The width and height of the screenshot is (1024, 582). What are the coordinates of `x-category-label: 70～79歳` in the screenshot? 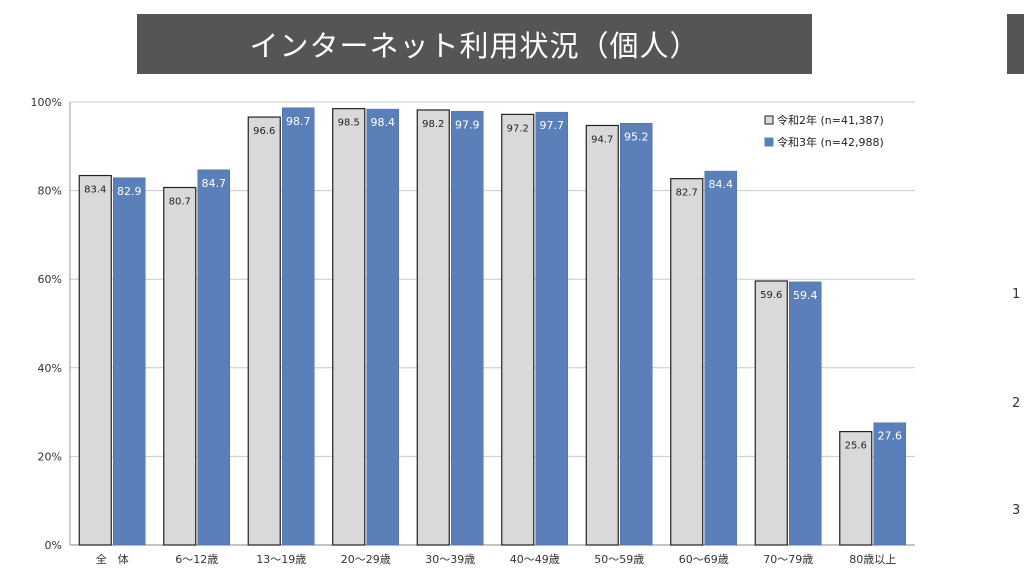 It's located at (788, 559).